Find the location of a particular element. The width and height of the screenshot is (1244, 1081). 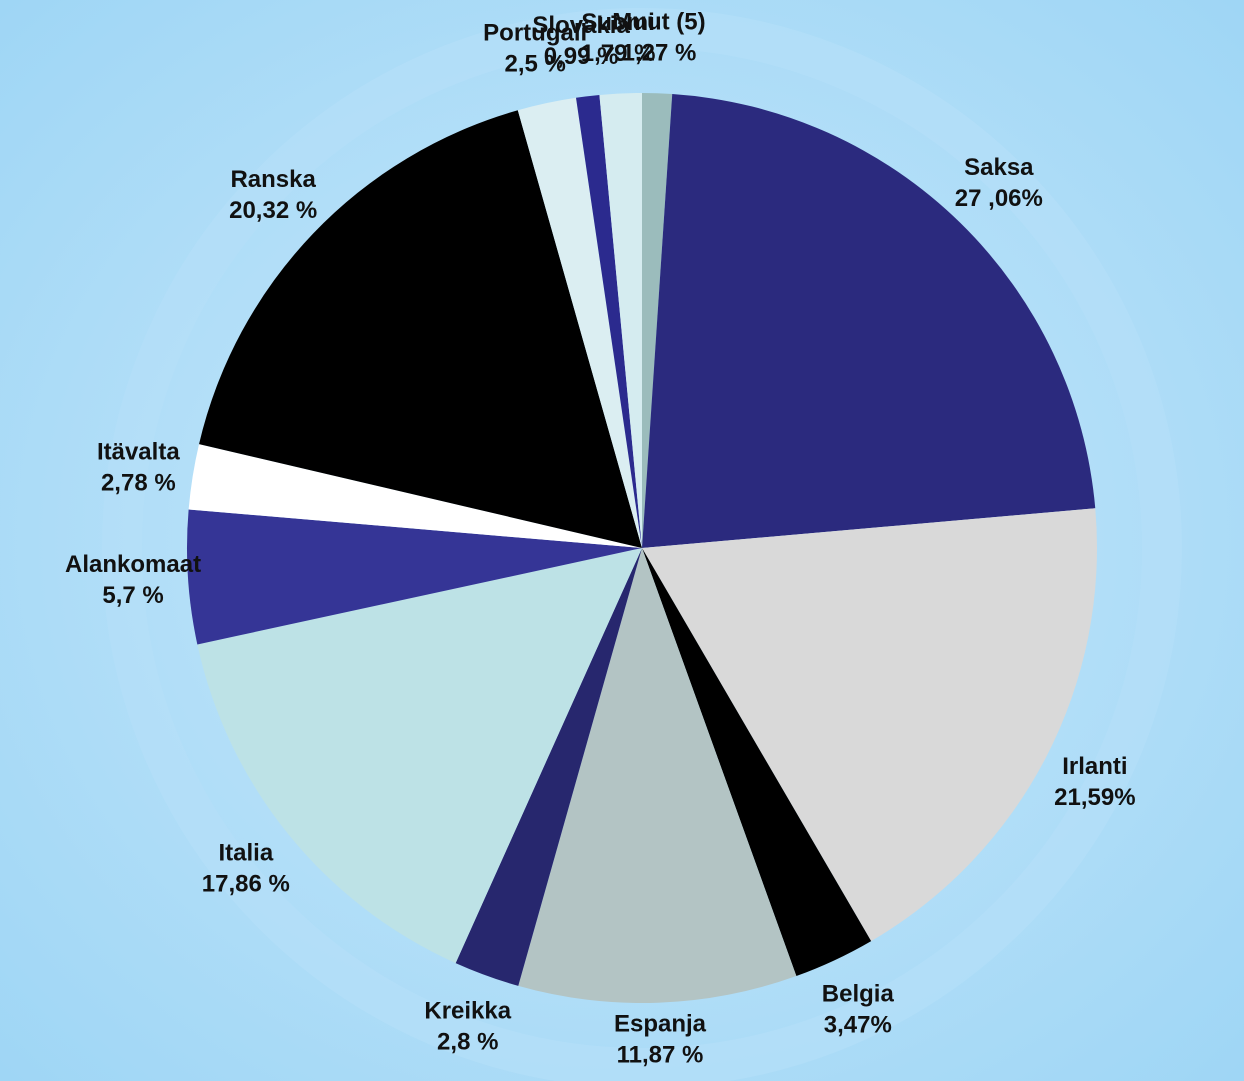

slice-label: Espanja is located at coordinates (660, 1023).